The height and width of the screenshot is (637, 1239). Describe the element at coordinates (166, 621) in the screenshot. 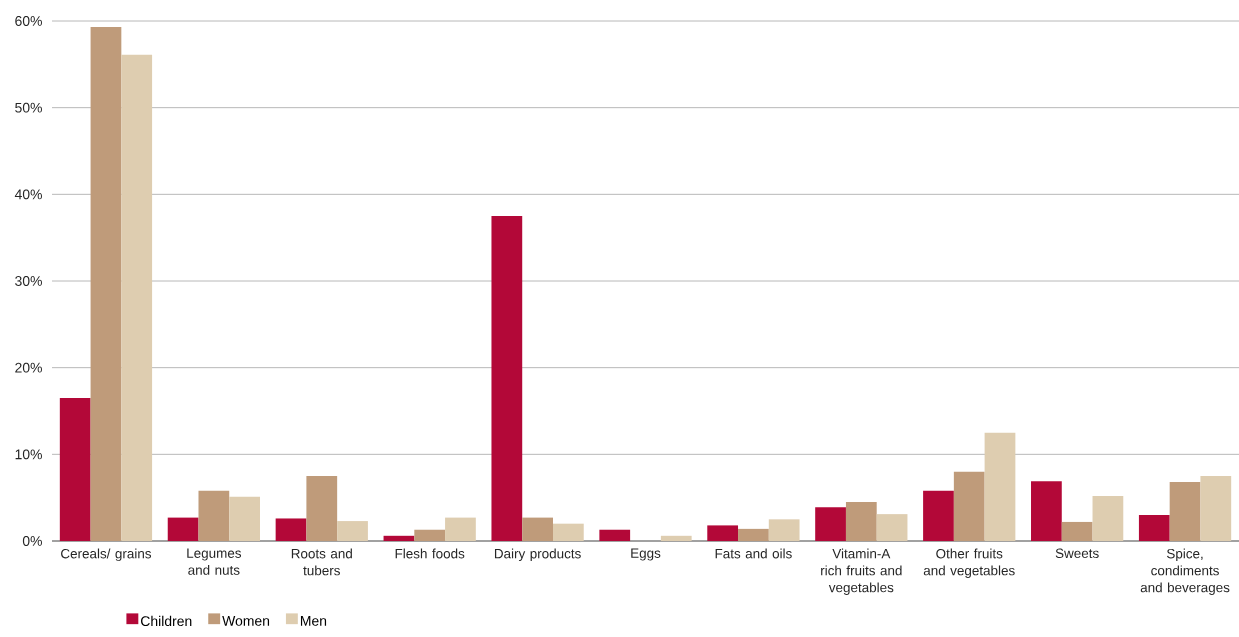

I see `legend-label: Children` at that location.